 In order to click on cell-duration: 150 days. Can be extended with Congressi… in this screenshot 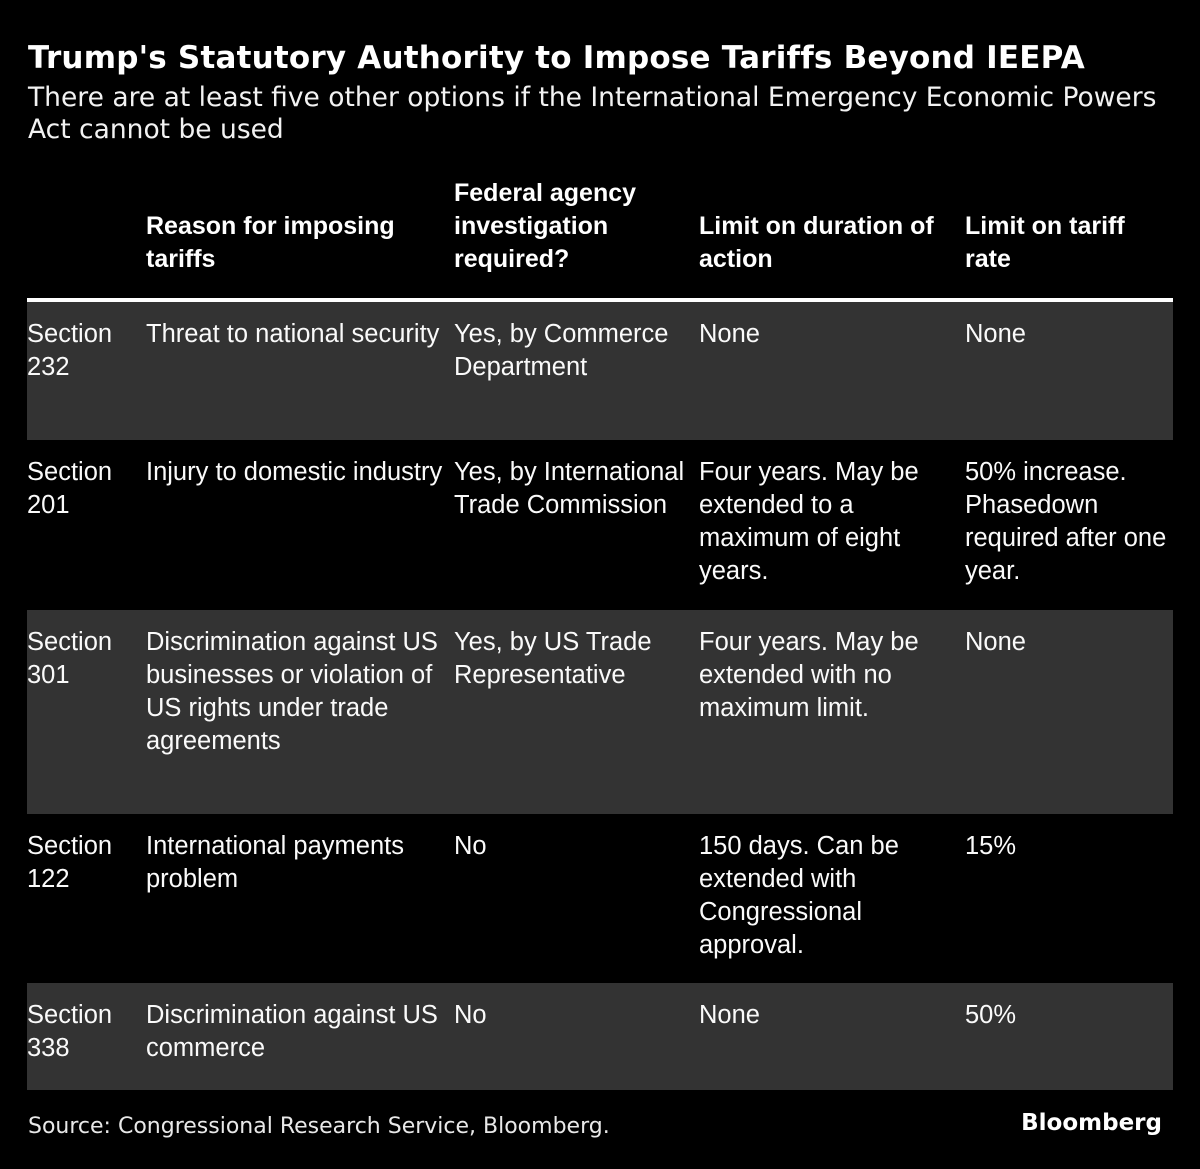, I will do `click(799, 895)`.